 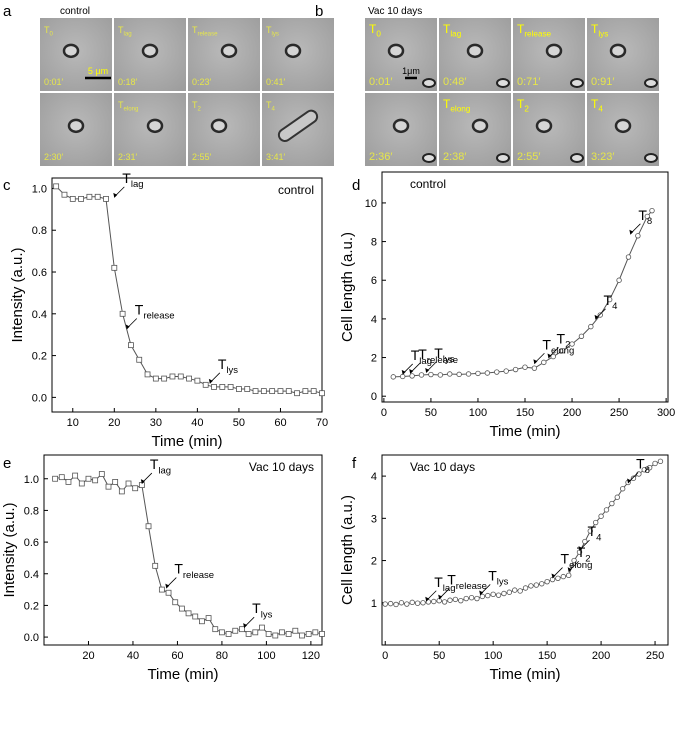 I want to click on frame-label: Tlys, so click(x=599, y=30).